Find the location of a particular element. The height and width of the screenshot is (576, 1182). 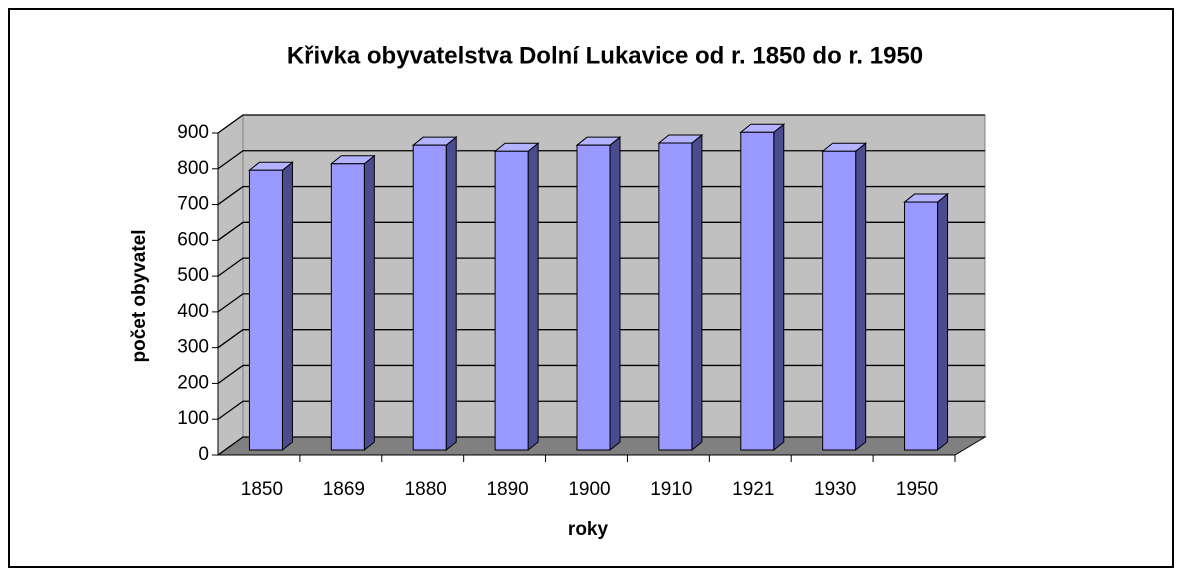

y-tick-label: 700 is located at coordinates (193, 204).